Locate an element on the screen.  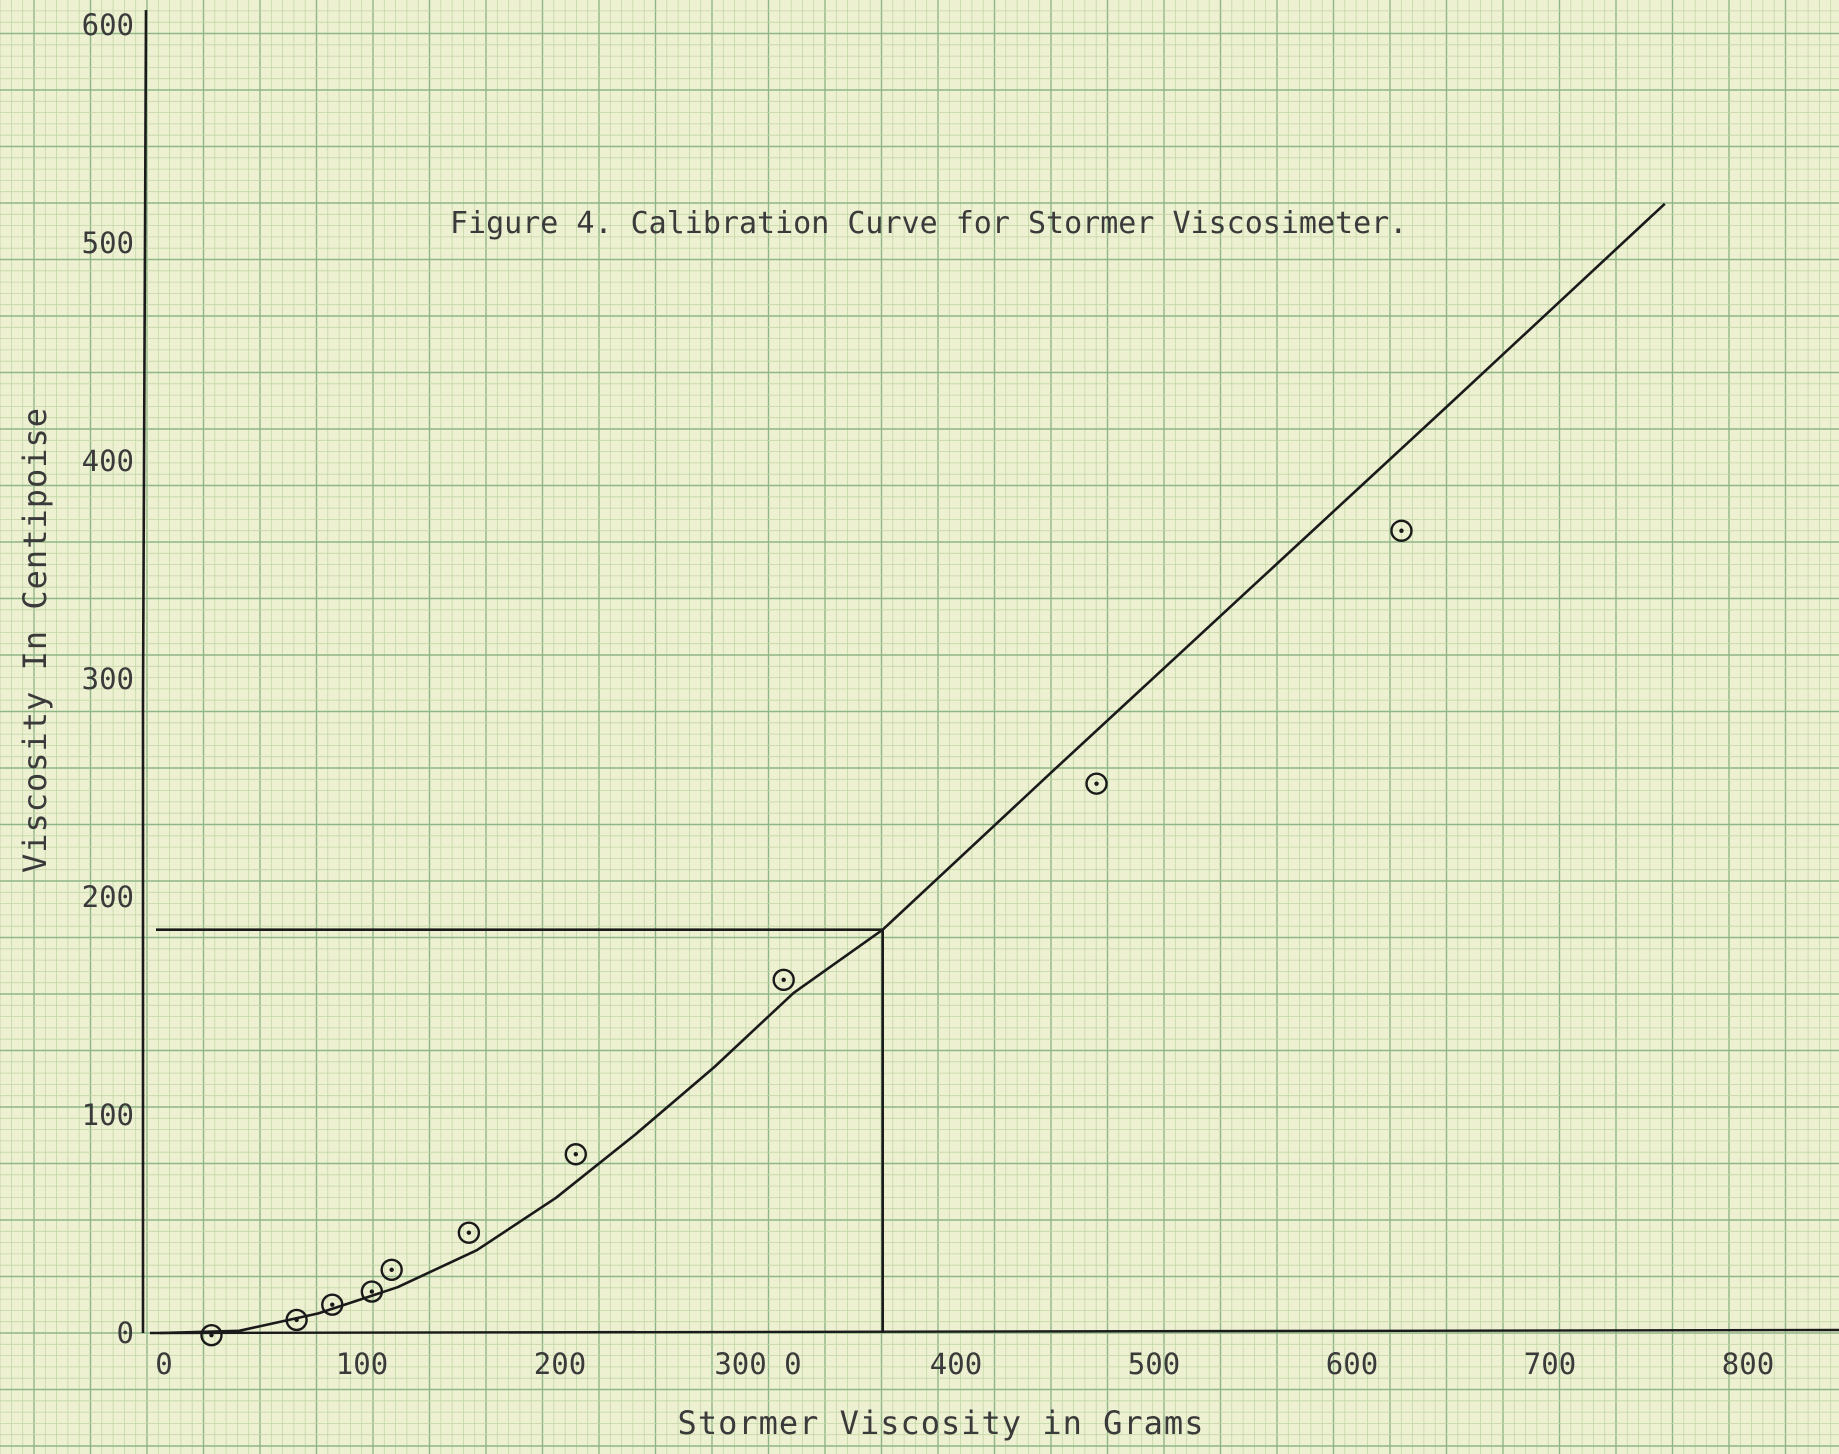
y-tick-label: 300 is located at coordinates (108, 679).